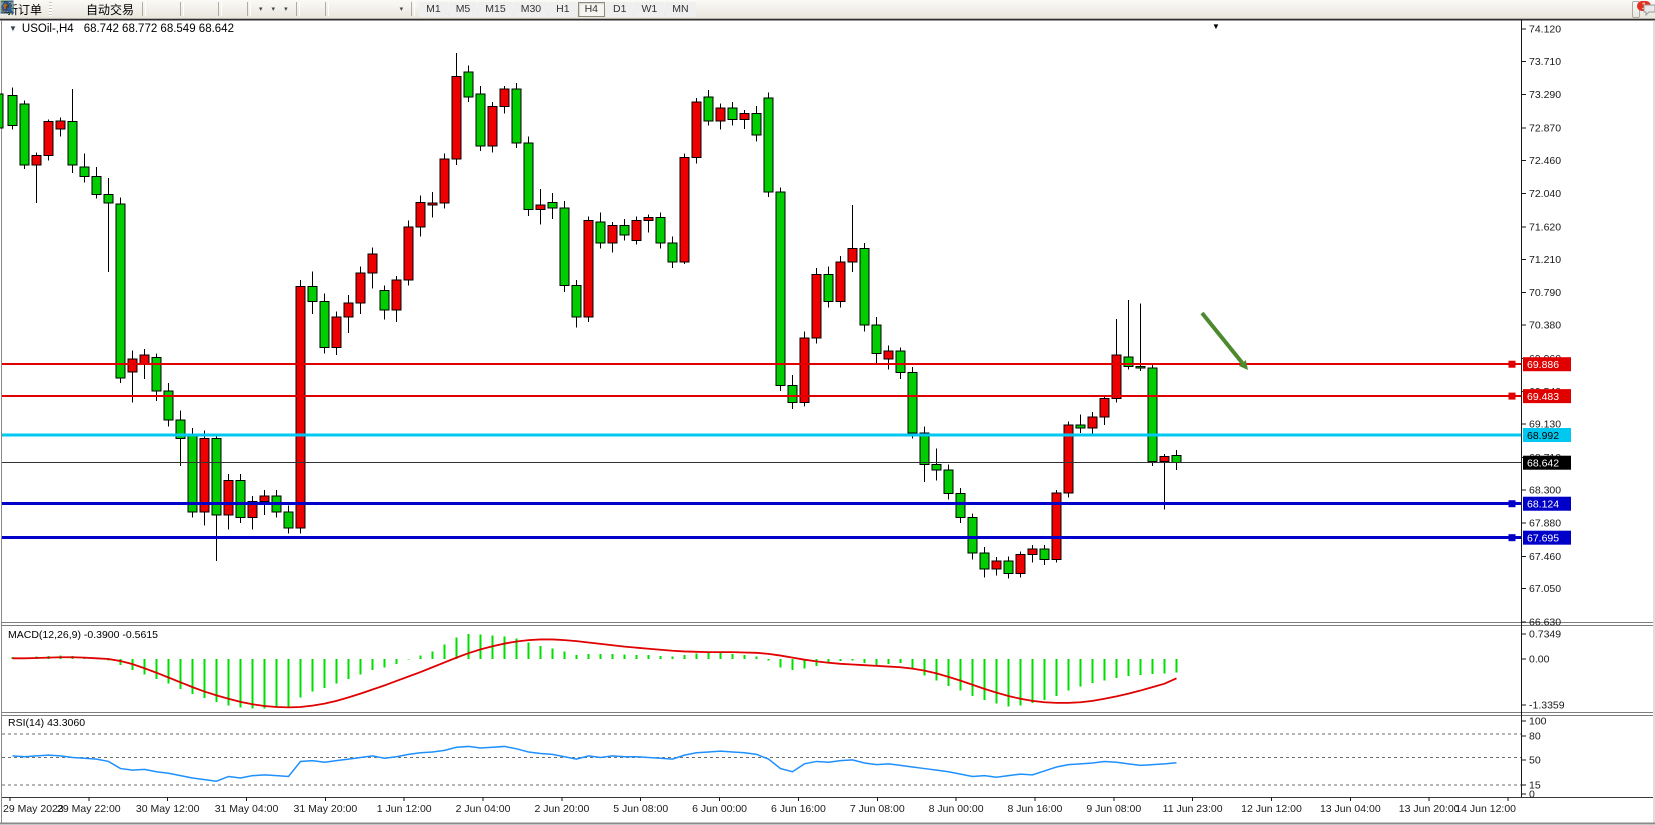 Image resolution: width=1655 pixels, height=825 pixels. I want to click on chart-shift-marker-icon: ▼, so click(1216, 26).